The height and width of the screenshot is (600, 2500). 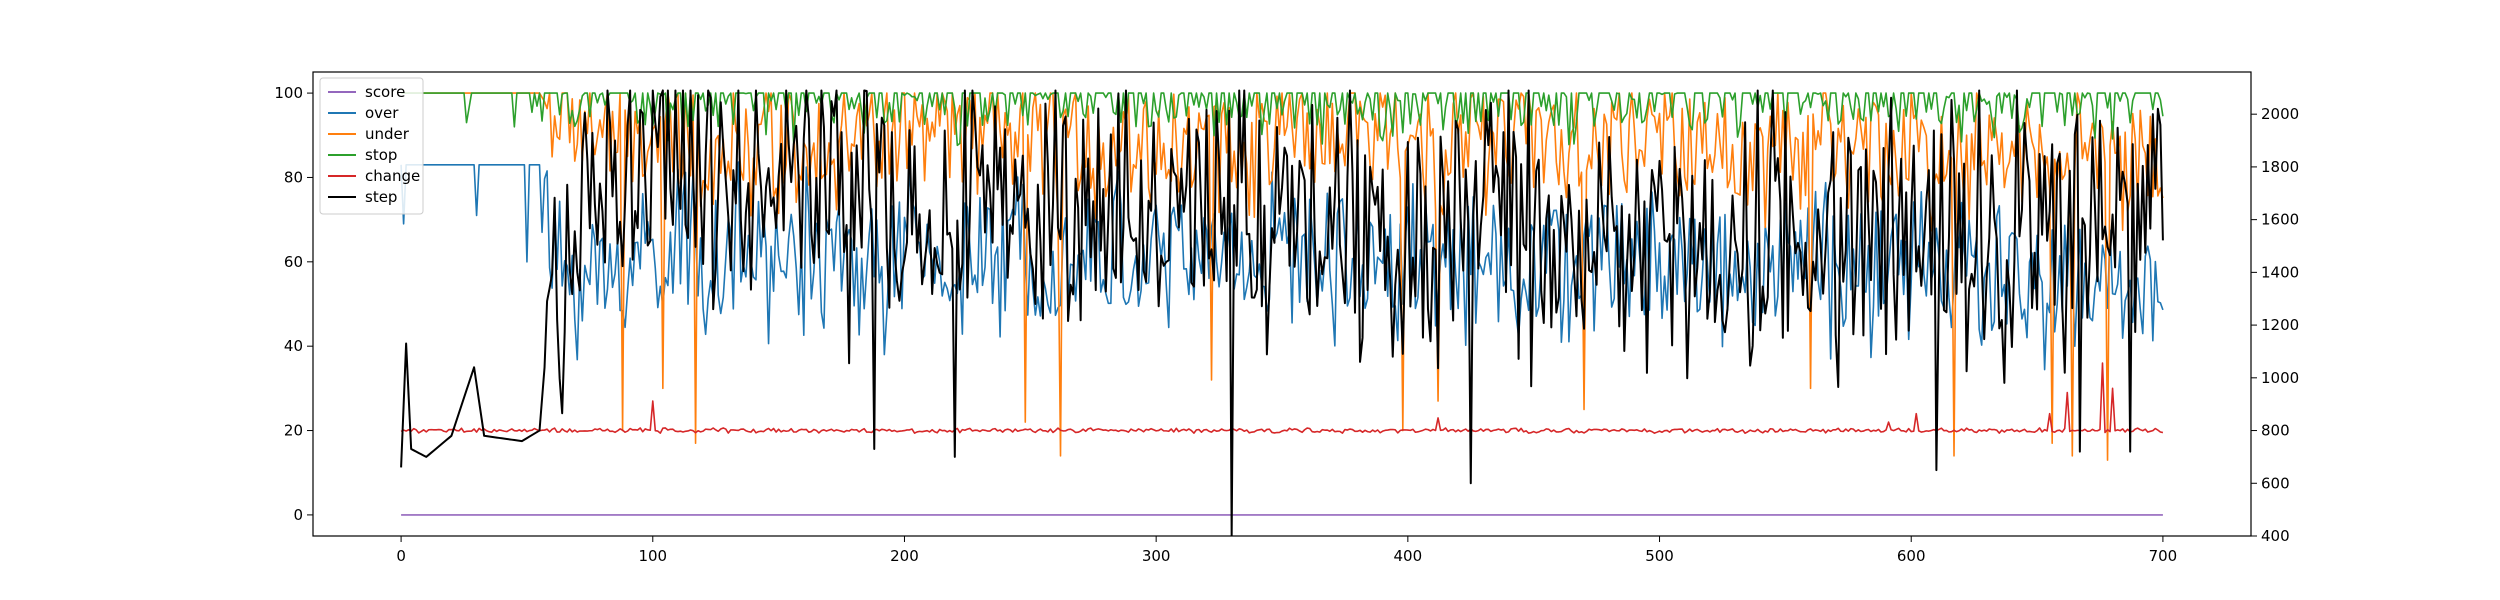 I want to click on y2-tick-label: 800, so click(x=2275, y=431).